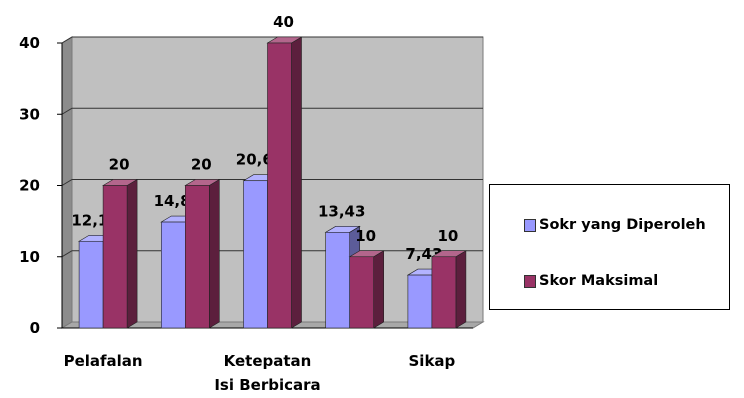  What do you see at coordinates (283, 22) in the screenshot?
I see `data-label: 40` at bounding box center [283, 22].